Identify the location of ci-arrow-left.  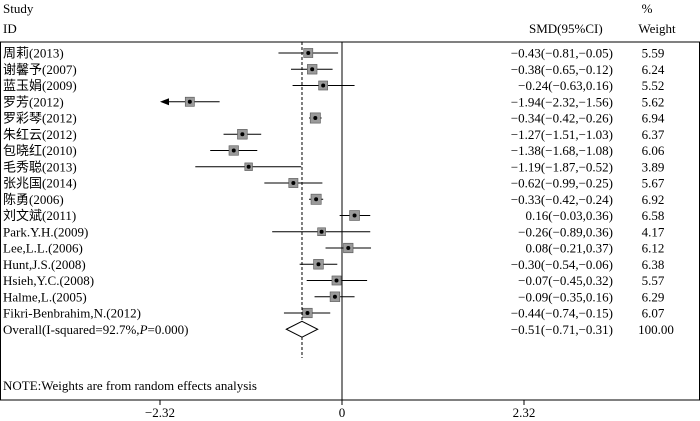
(164, 102).